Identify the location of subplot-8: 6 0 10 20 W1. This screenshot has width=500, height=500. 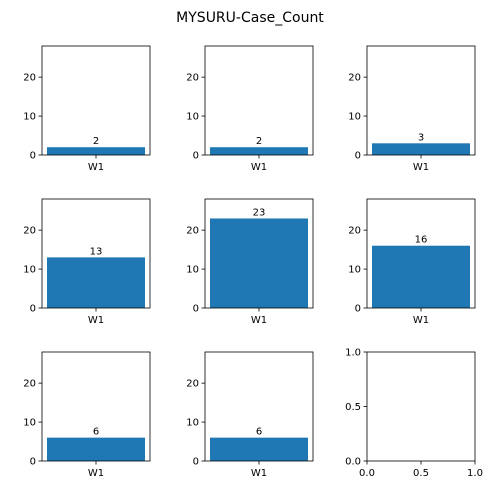
(250, 415).